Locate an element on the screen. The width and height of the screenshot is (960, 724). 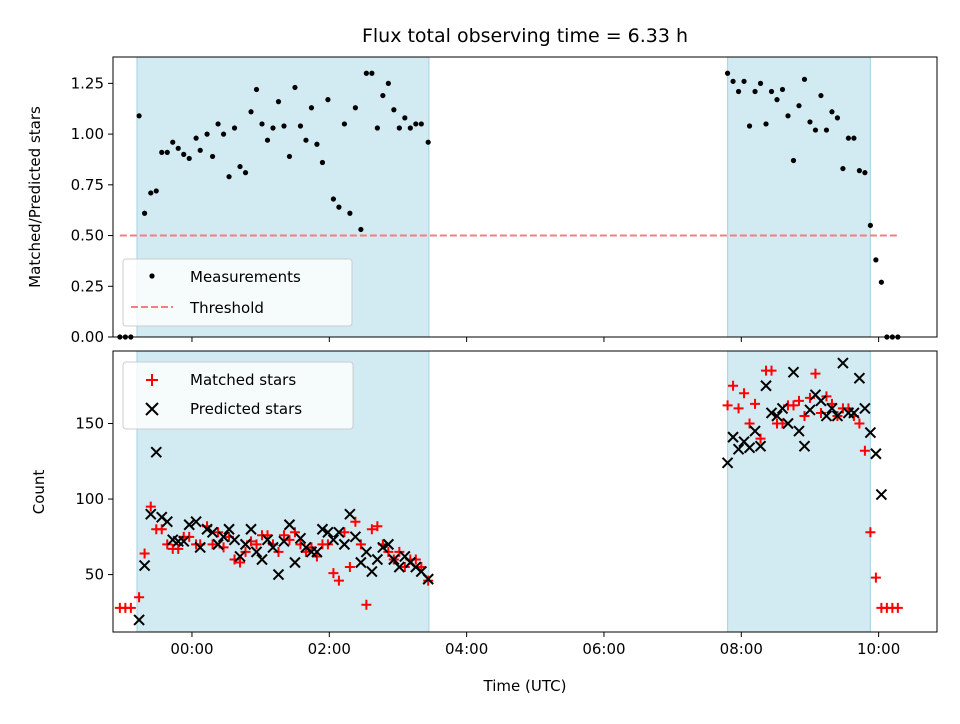
x-tick-label: 02:00 is located at coordinates (329, 649).